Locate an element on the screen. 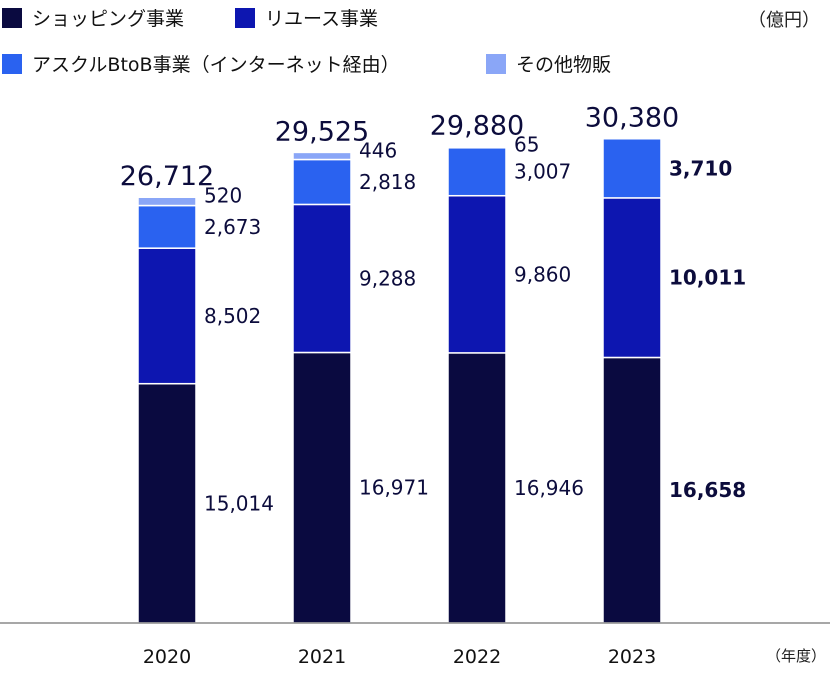 The width and height of the screenshot is (830, 689). bar-askul-2021 is located at coordinates (322, 182).